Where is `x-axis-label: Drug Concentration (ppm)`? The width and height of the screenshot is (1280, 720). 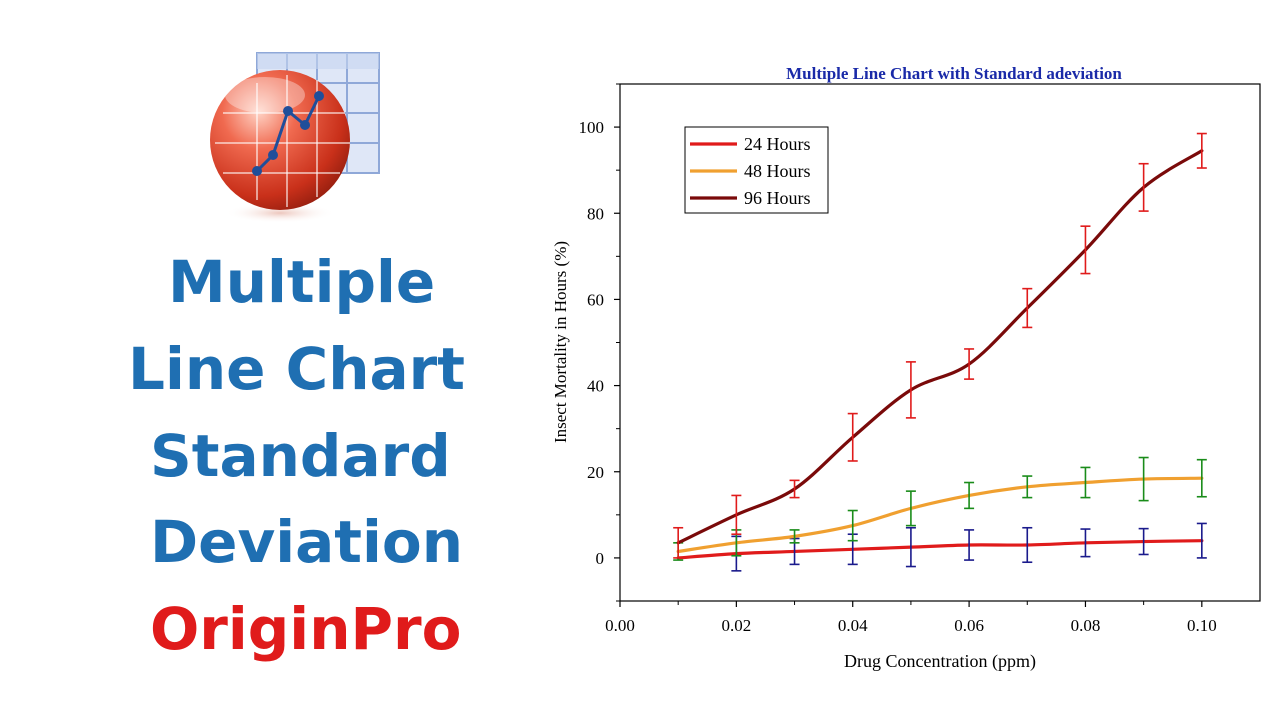 x-axis-label: Drug Concentration (ppm) is located at coordinates (940, 661).